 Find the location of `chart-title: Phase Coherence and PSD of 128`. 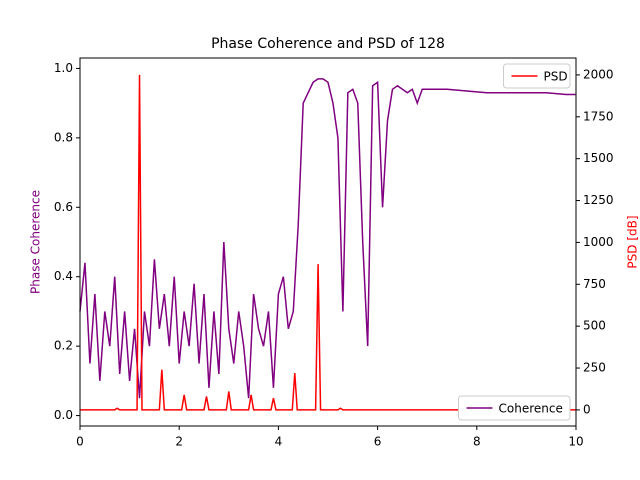

chart-title: Phase Coherence and PSD of 128 is located at coordinates (328, 44).